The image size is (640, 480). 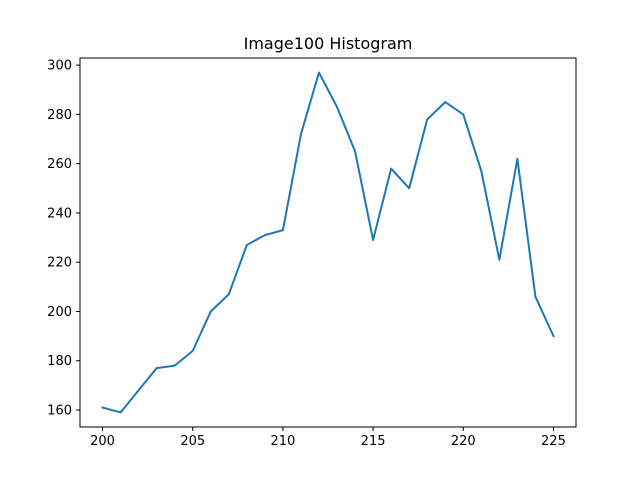 What do you see at coordinates (59, 164) in the screenshot?
I see `y-tick-label: 260` at bounding box center [59, 164].